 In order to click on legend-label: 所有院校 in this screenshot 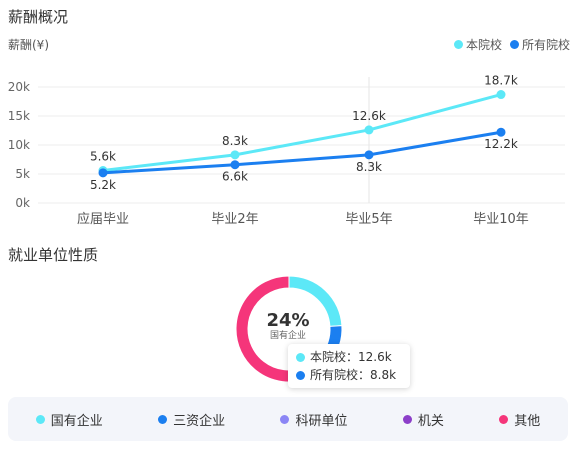, I will do `click(545, 45)`.